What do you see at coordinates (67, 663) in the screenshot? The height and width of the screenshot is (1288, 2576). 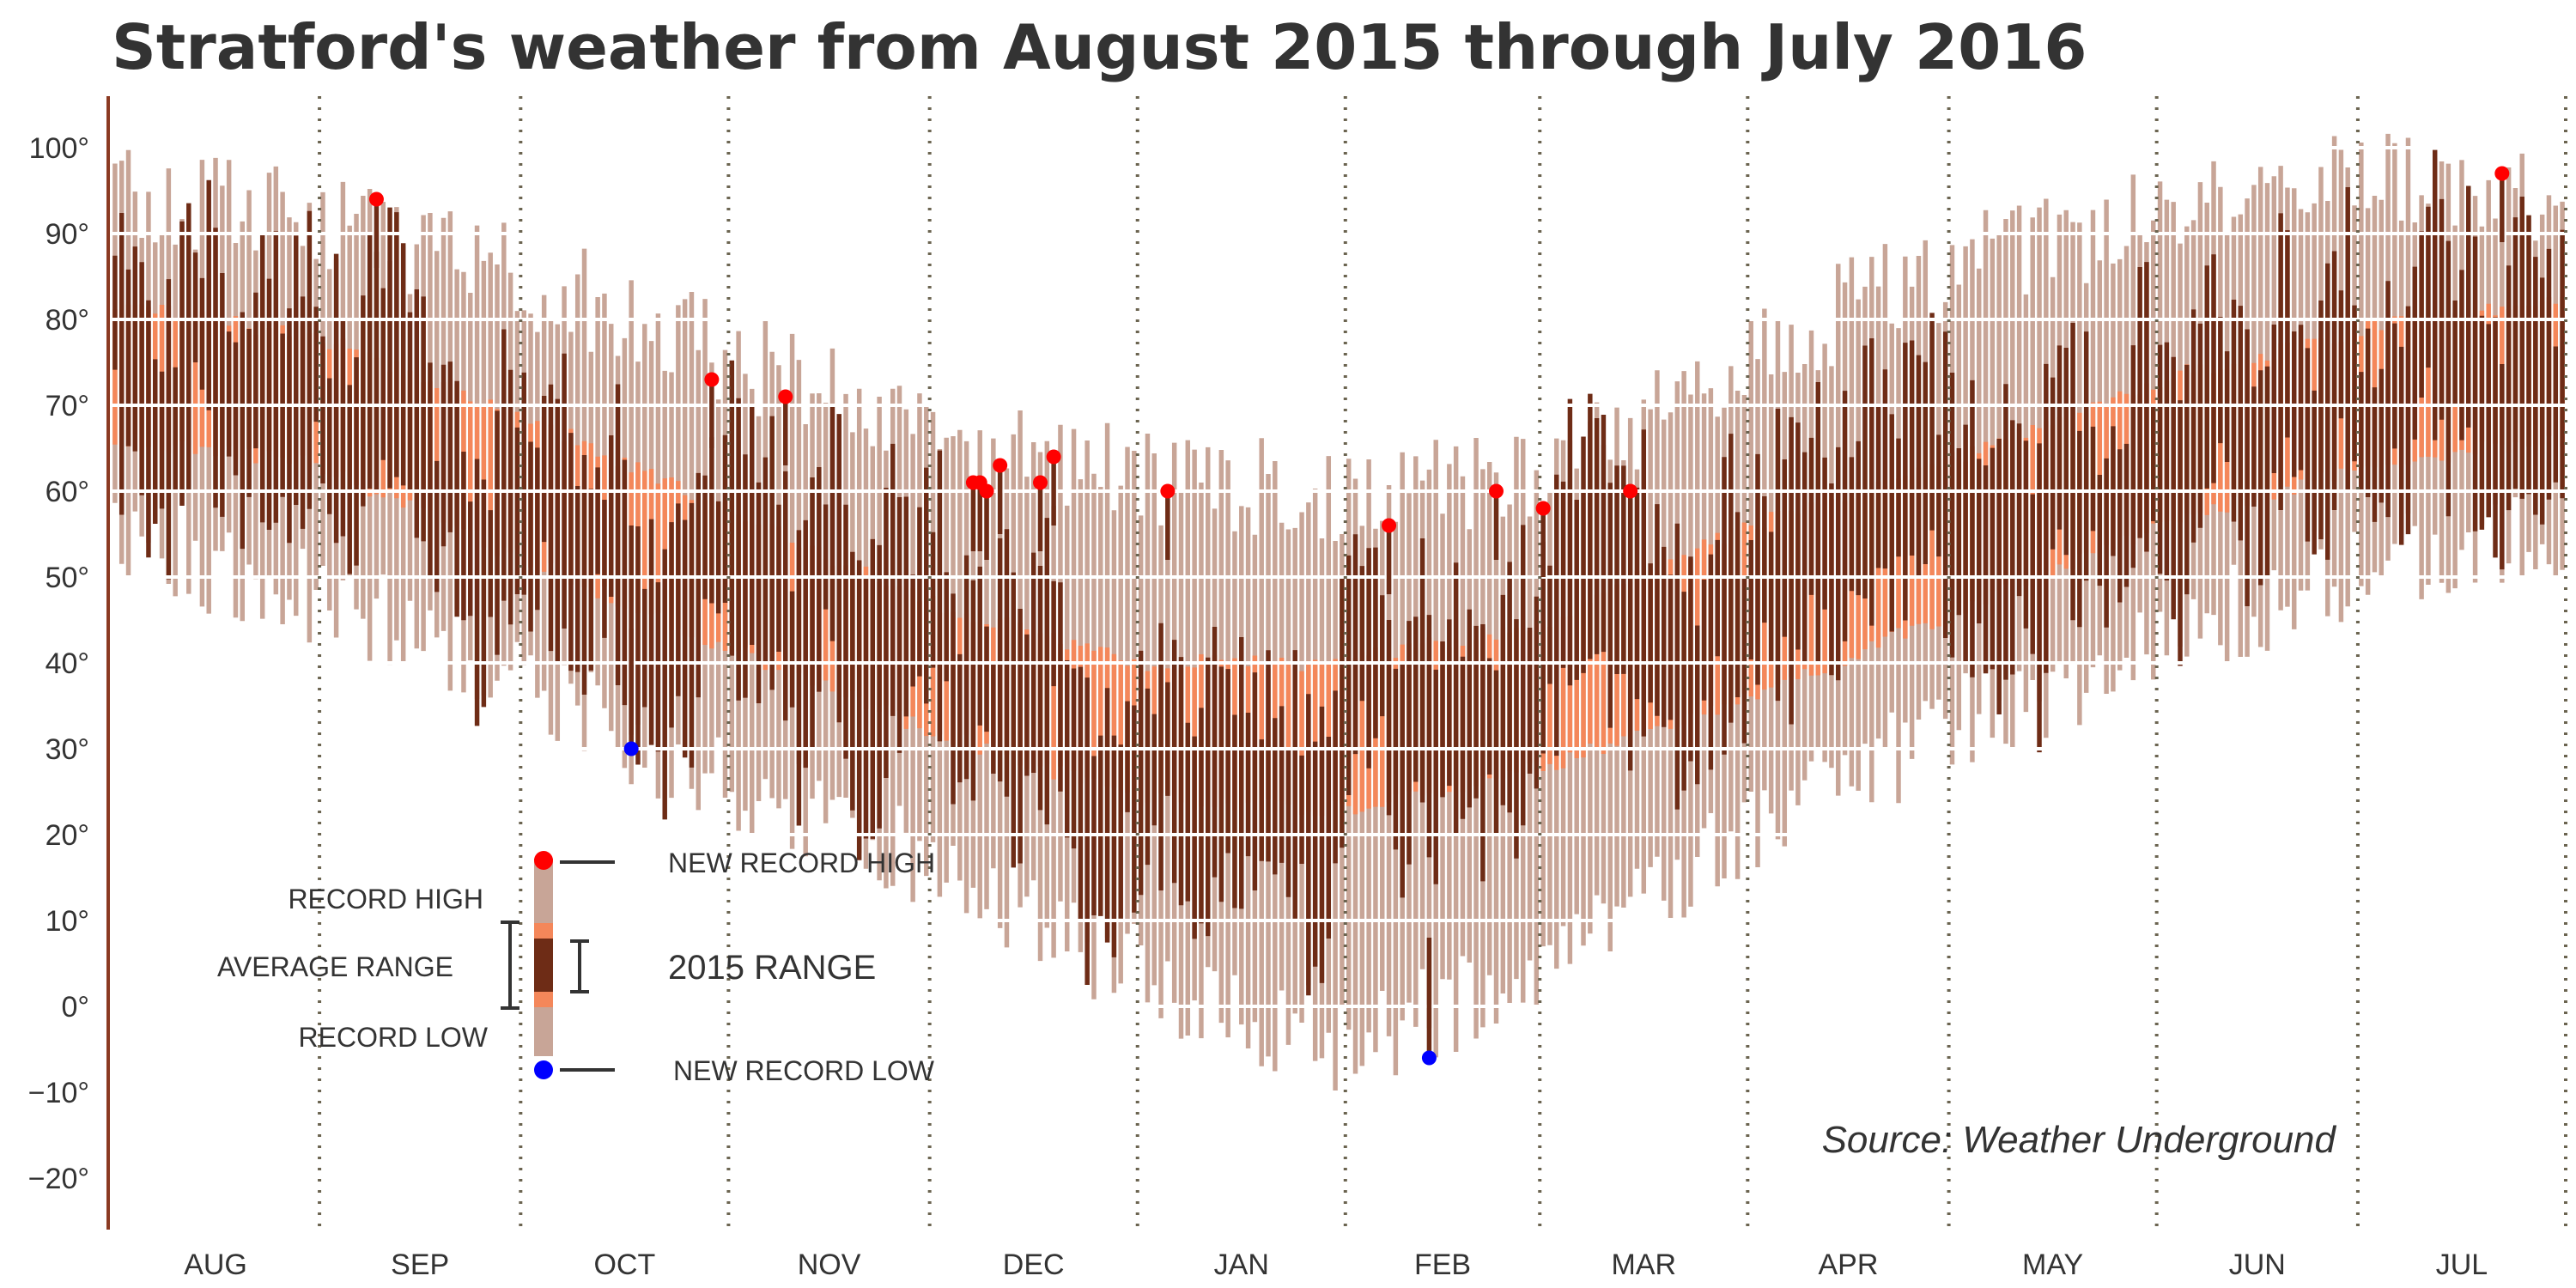 I see `y-tick-label: 40°` at bounding box center [67, 663].